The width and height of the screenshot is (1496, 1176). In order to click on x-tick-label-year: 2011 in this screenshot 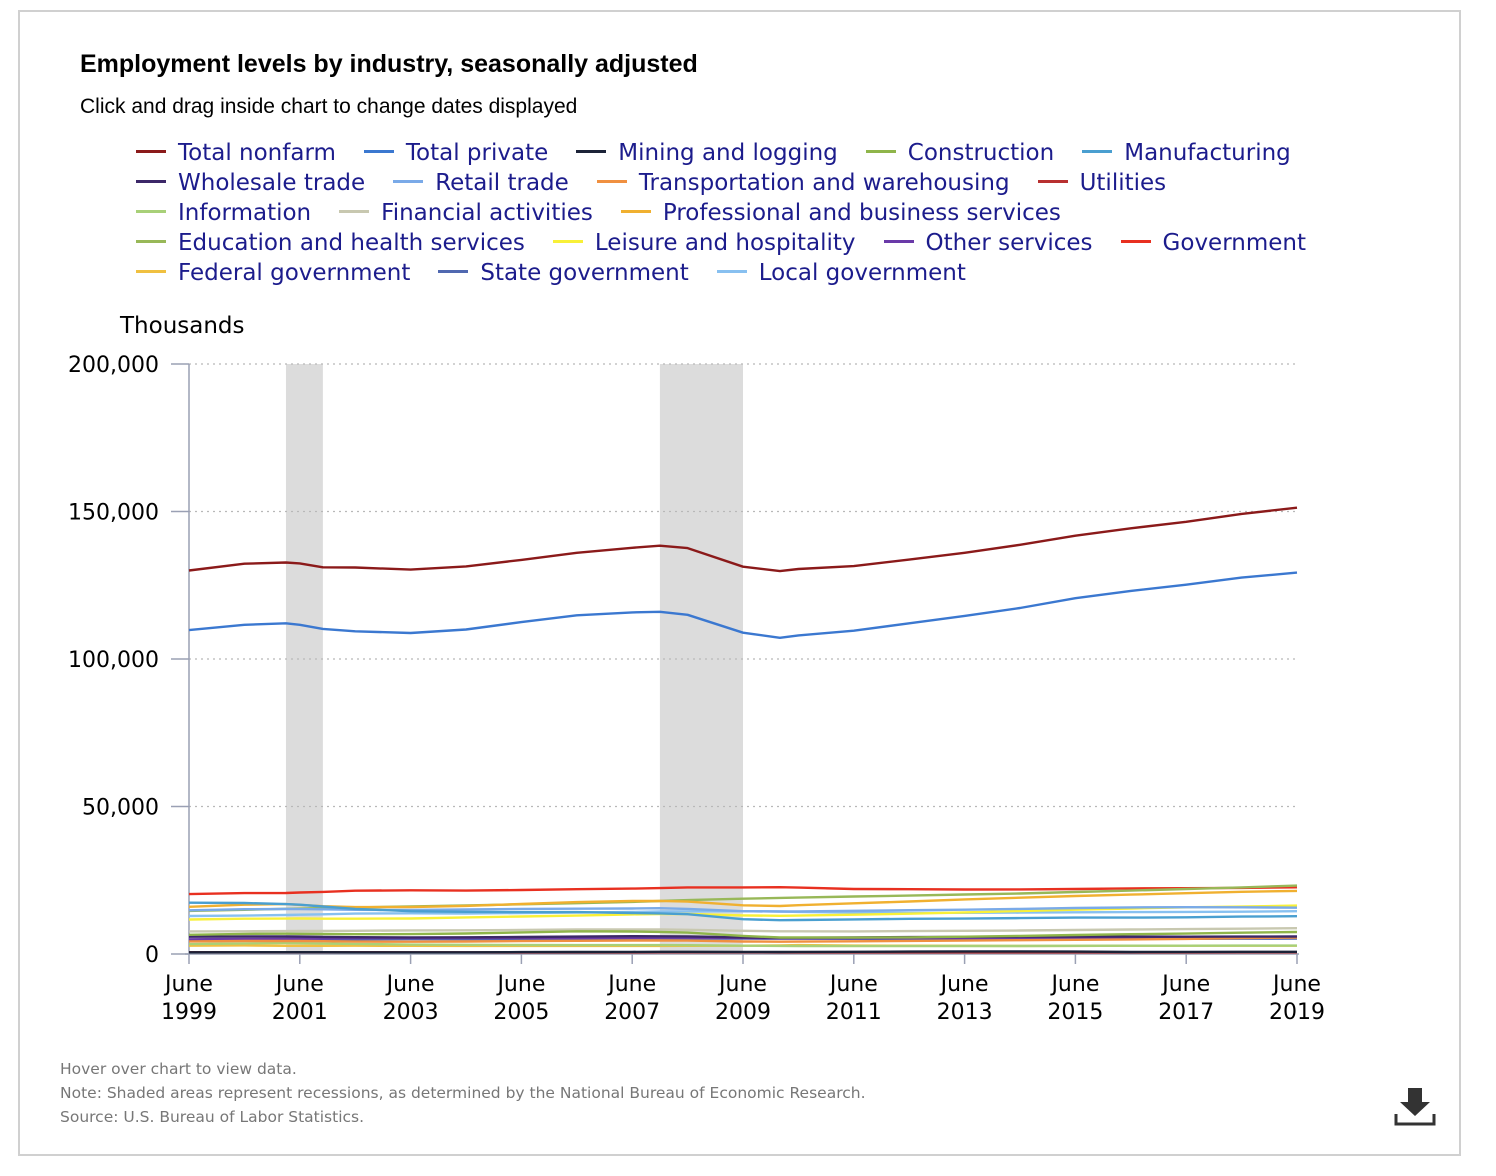, I will do `click(854, 1012)`.